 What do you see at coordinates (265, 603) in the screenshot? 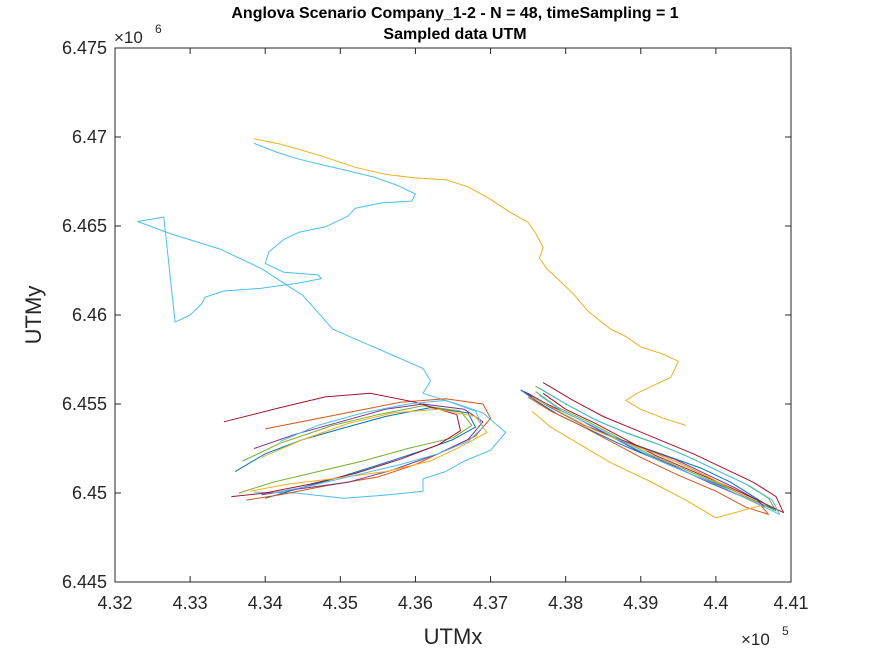
I see `x-tick-label: 4.34` at bounding box center [265, 603].